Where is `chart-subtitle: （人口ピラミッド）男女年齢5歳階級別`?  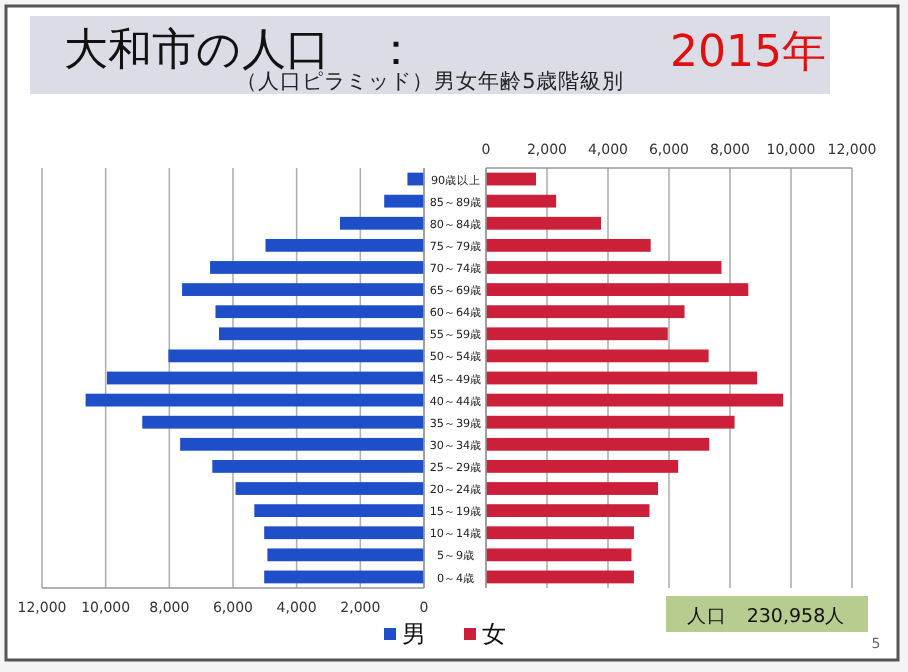
chart-subtitle: （人口ピラミッド）男女年齢5歳階級別 is located at coordinates (430, 81).